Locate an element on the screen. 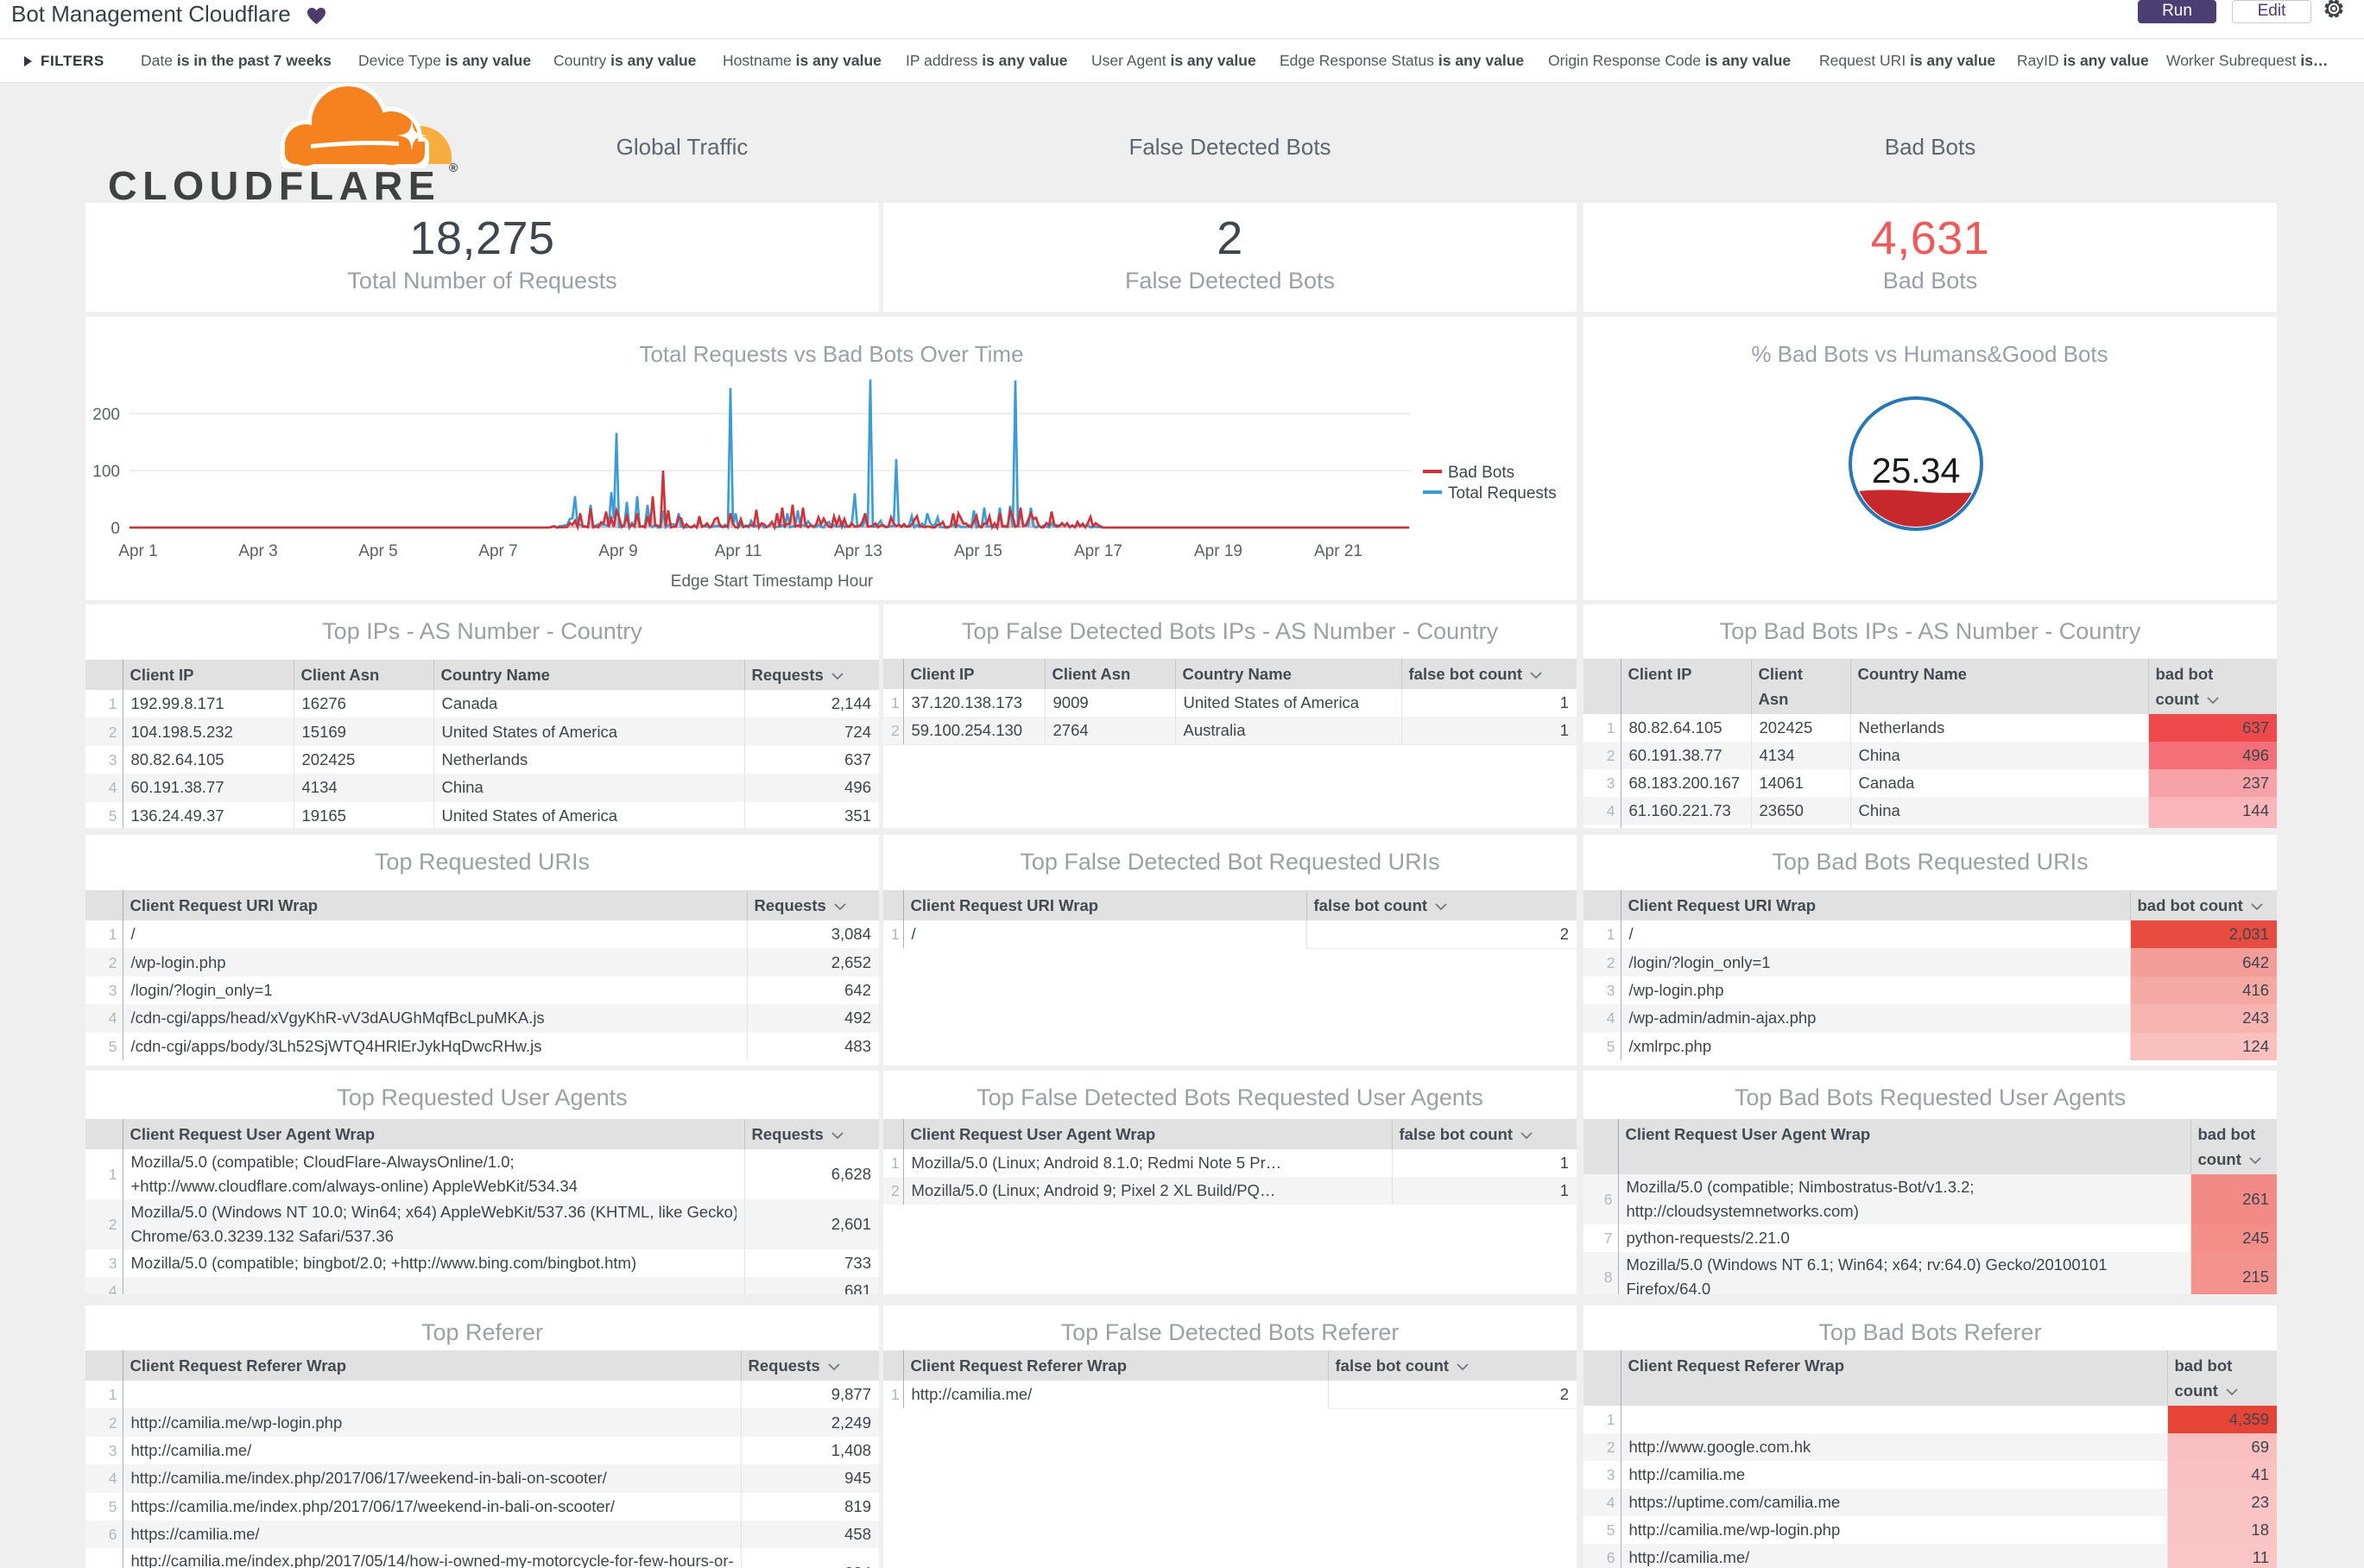 This screenshot has width=2364, height=1568. svg-text: Apr 9 is located at coordinates (617, 551).